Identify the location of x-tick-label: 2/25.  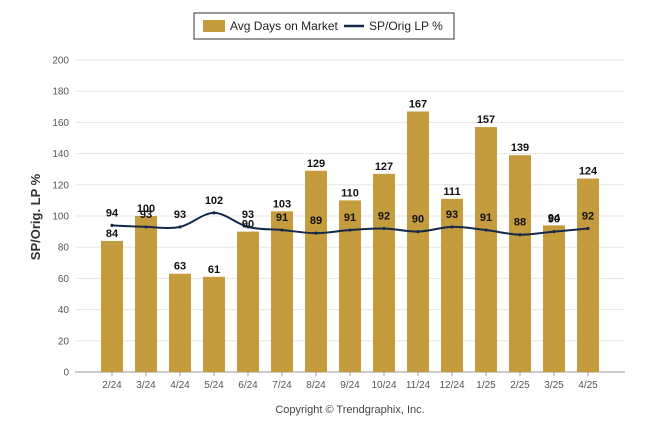
(520, 385).